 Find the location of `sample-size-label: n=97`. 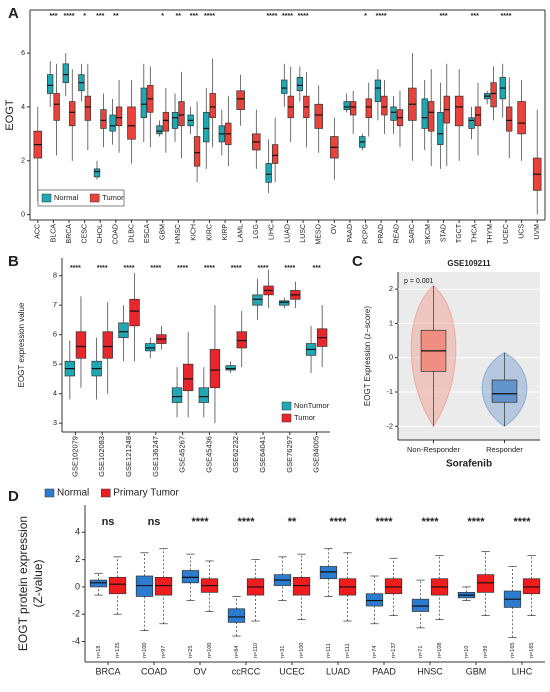

sample-size-label: n=97 is located at coordinates (164, 652).